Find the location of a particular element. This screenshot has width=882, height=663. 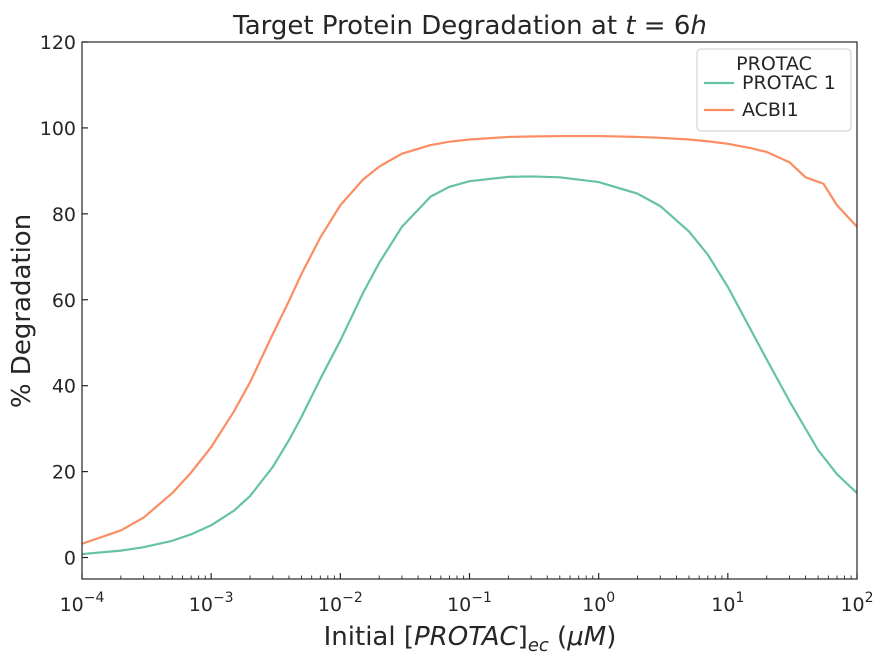

x-tick-label: 10⁻⁴ is located at coordinates (82, 603).